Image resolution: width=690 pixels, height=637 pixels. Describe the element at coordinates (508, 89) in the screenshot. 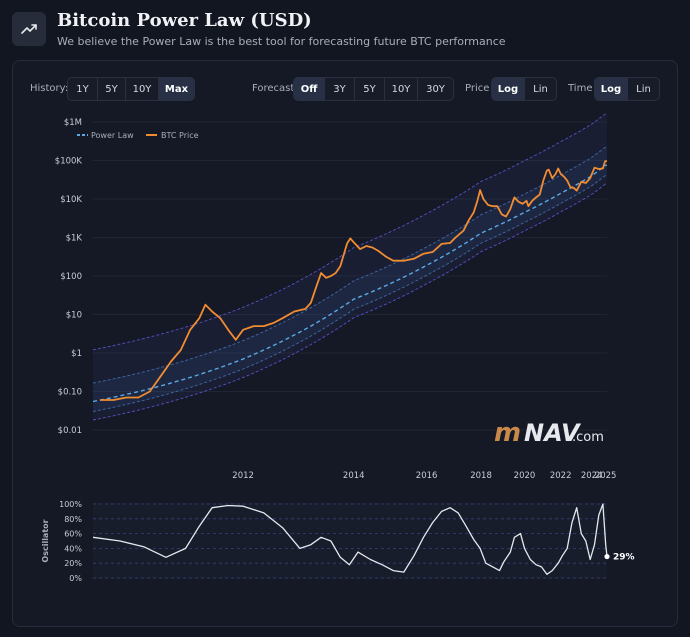

I see `price-option-log: Log` at that location.